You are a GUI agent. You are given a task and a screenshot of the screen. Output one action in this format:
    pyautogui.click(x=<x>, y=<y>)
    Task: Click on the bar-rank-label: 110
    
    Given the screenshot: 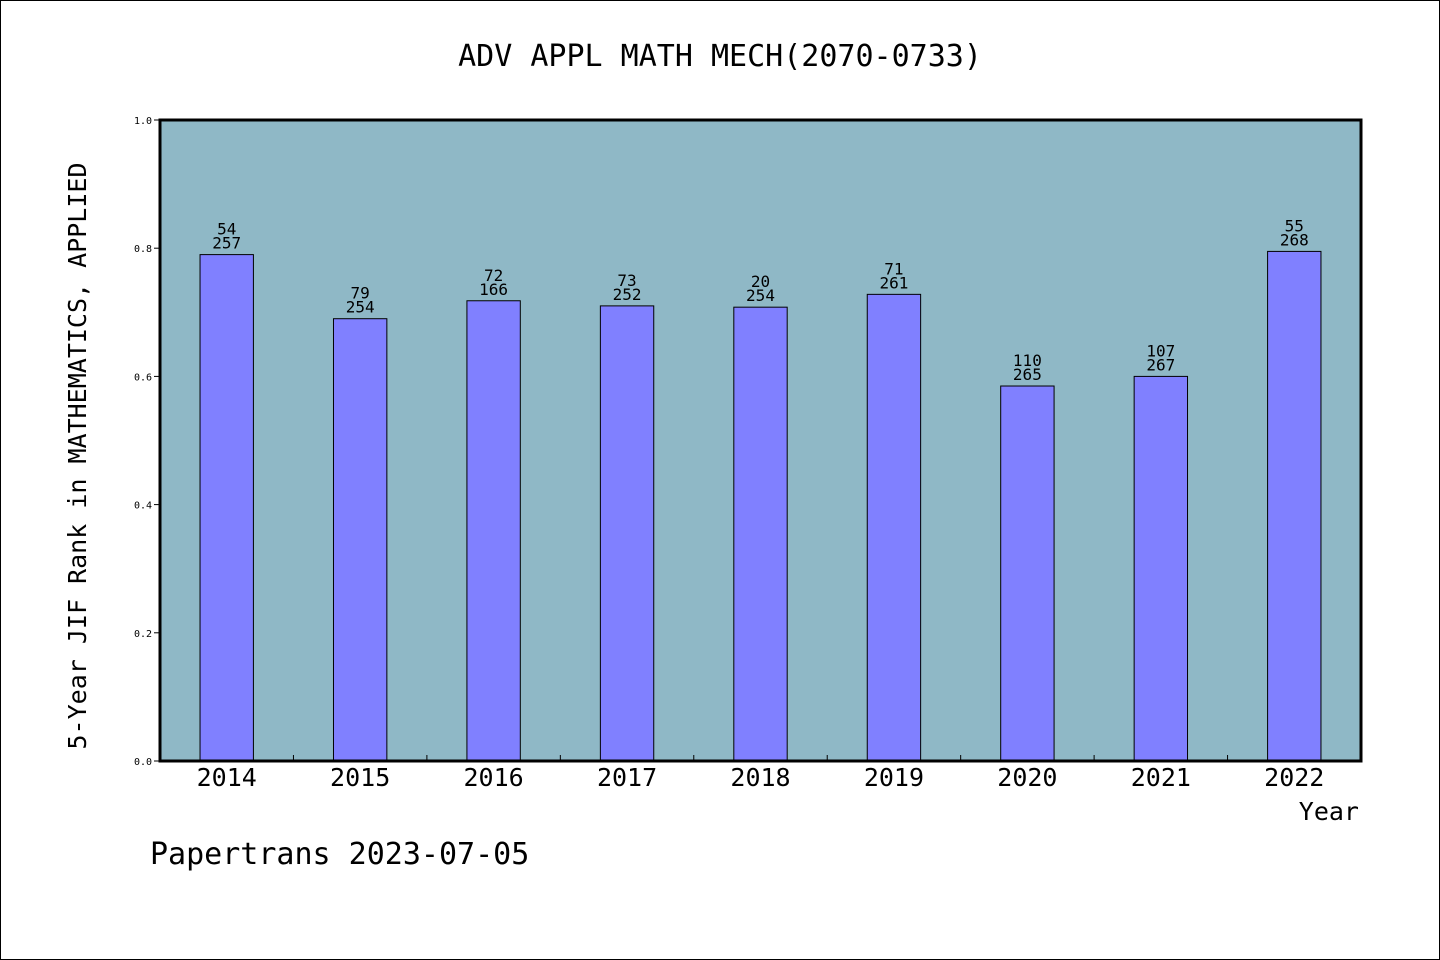 What is the action you would take?
    pyautogui.click(x=1027, y=360)
    